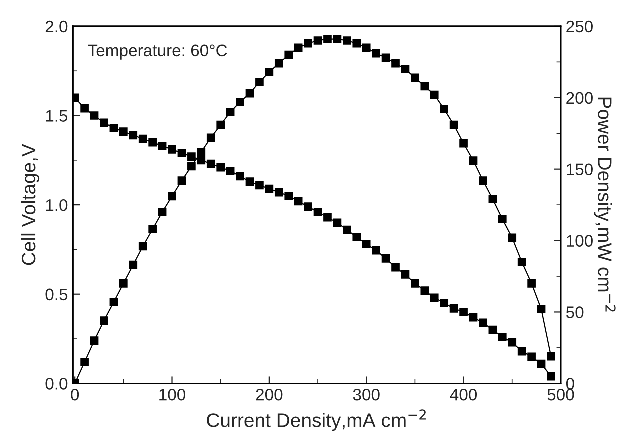  Describe the element at coordinates (57, 116) in the screenshot. I see `y-tick-label: 1.5` at that location.